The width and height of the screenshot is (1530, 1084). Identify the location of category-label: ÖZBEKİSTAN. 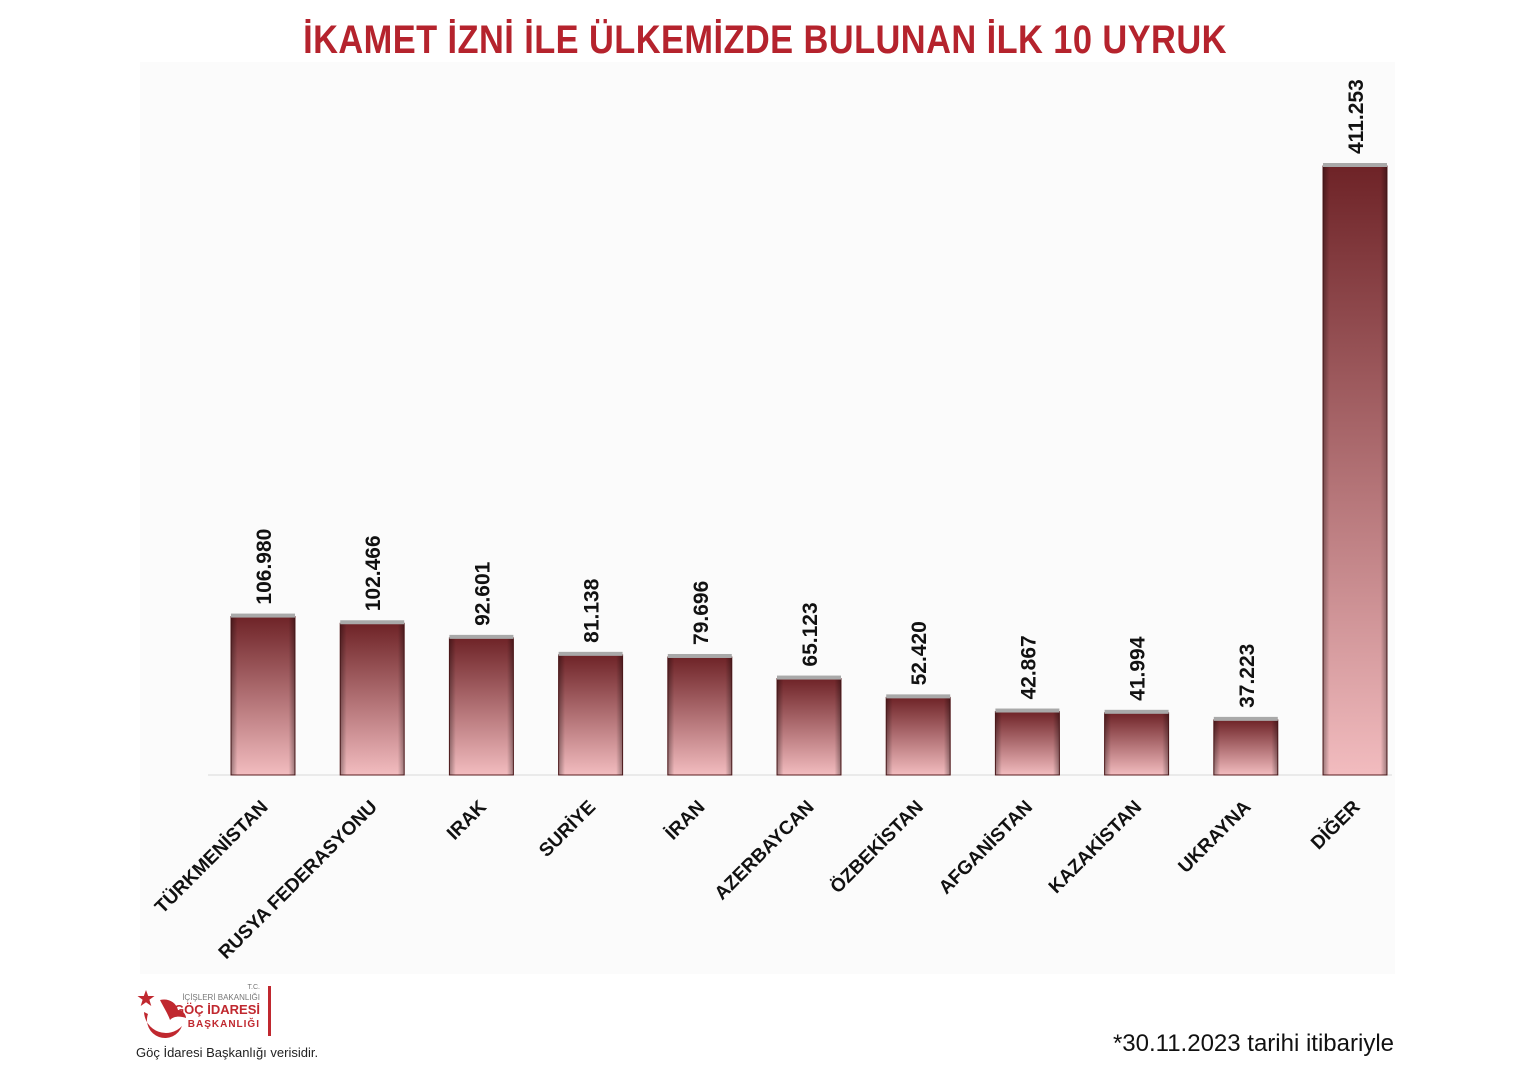
(877, 847).